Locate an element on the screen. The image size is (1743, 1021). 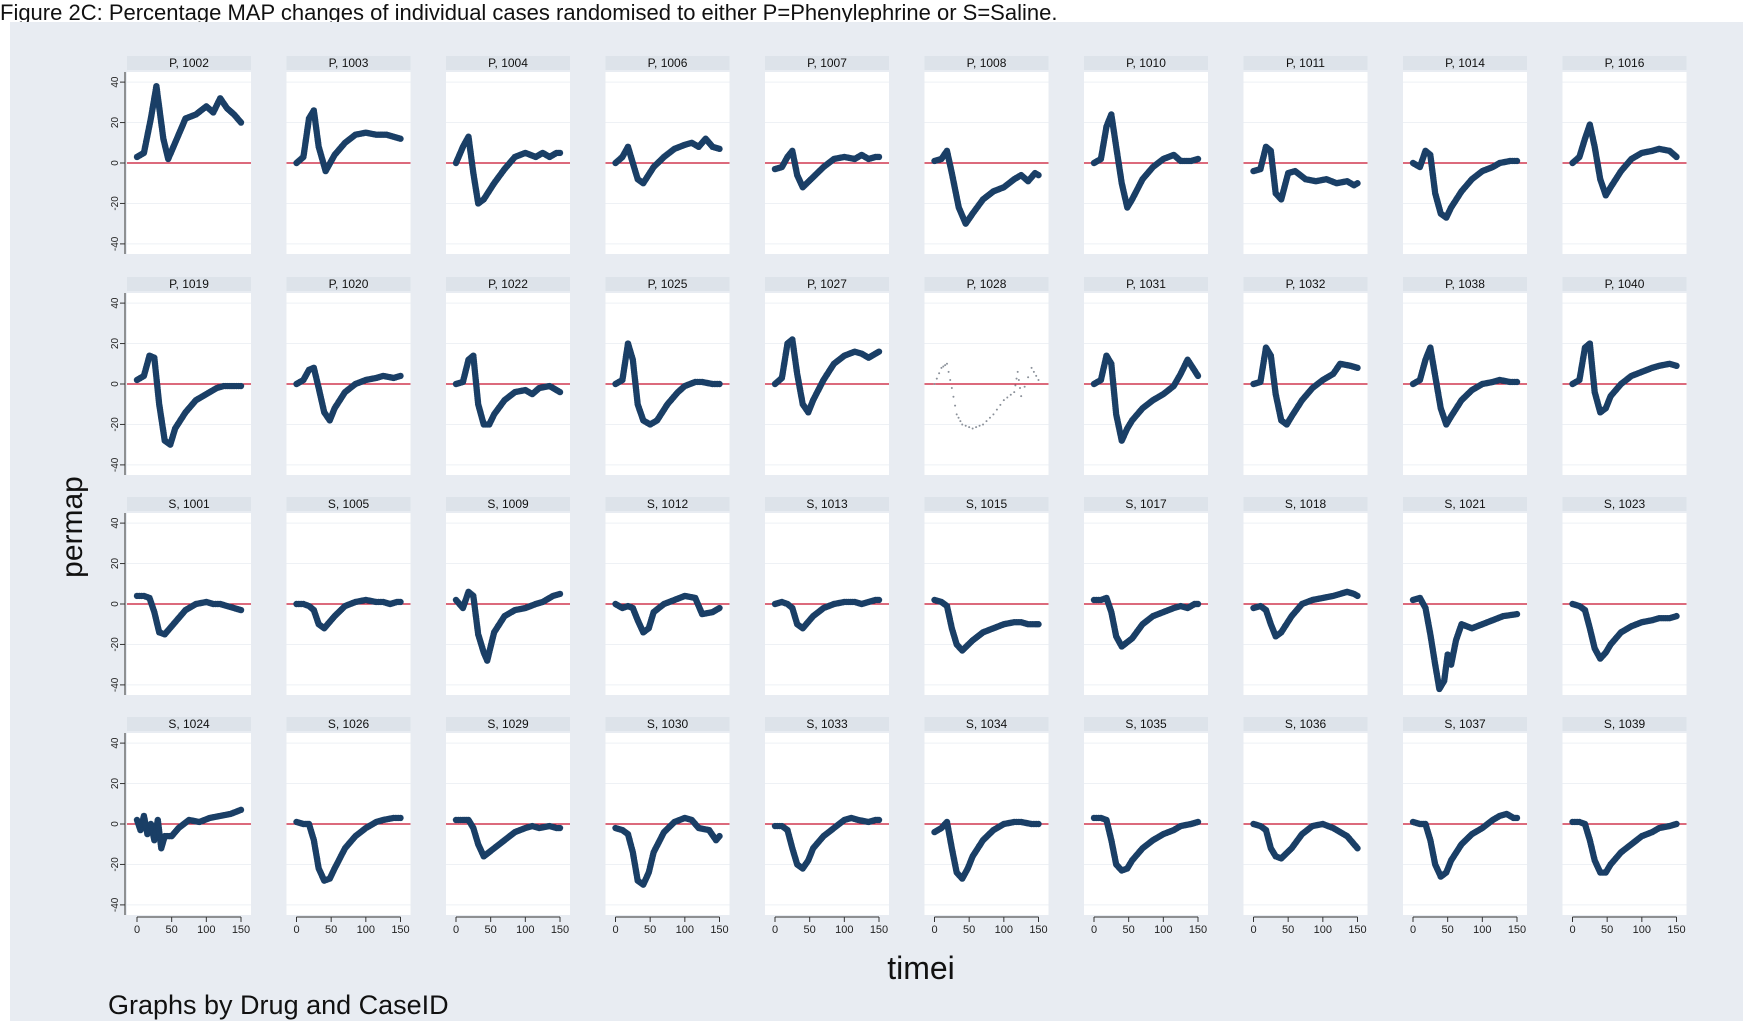
panel-title: S, 1034 is located at coordinates (987, 724).